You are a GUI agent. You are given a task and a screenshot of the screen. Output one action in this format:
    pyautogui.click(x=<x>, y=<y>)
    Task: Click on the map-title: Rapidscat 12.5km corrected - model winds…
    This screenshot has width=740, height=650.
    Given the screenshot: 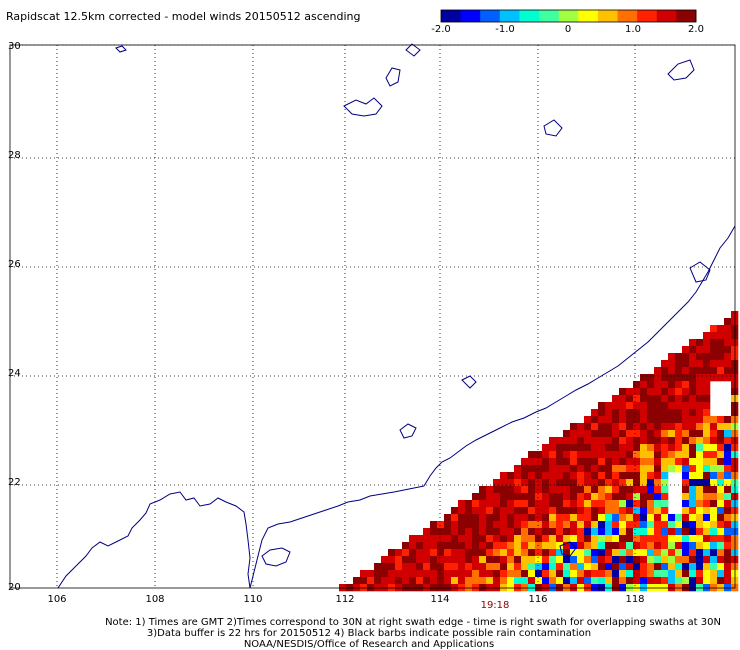 What is the action you would take?
    pyautogui.click(x=183, y=16)
    